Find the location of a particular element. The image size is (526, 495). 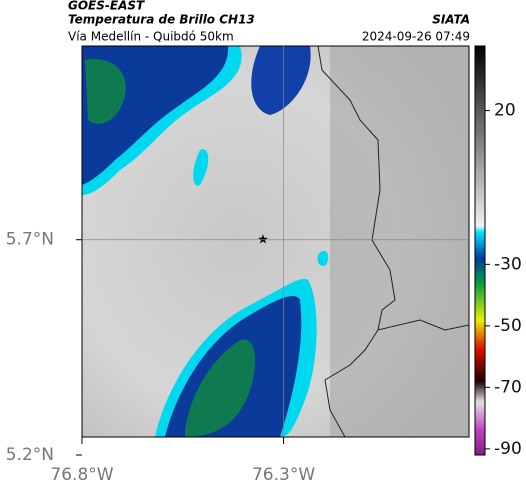

colorbar-tick-label: -90 is located at coordinates (508, 449).